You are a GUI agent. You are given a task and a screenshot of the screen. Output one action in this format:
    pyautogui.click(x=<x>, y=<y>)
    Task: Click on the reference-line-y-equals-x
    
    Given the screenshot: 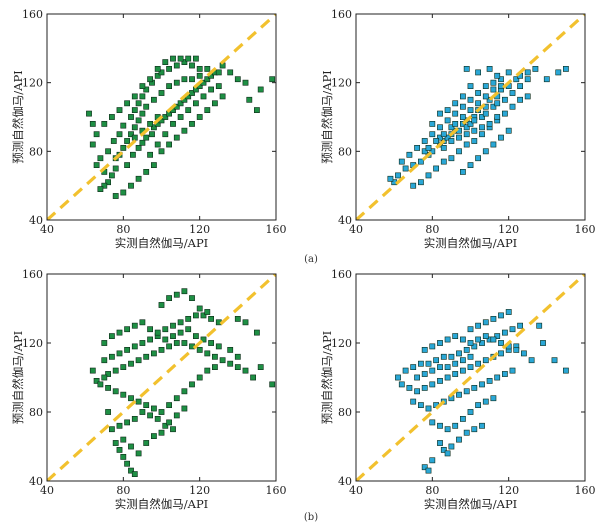 What is the action you would take?
    pyautogui.click(x=470, y=117)
    